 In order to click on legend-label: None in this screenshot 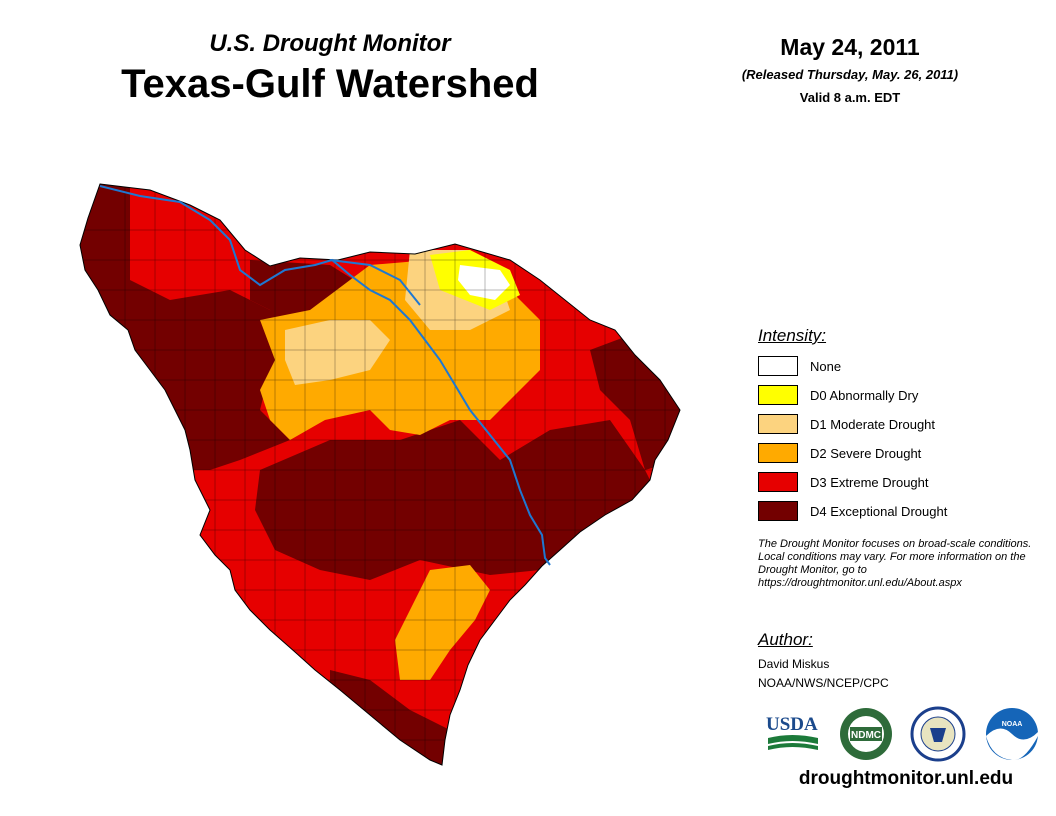, I will do `click(826, 366)`.